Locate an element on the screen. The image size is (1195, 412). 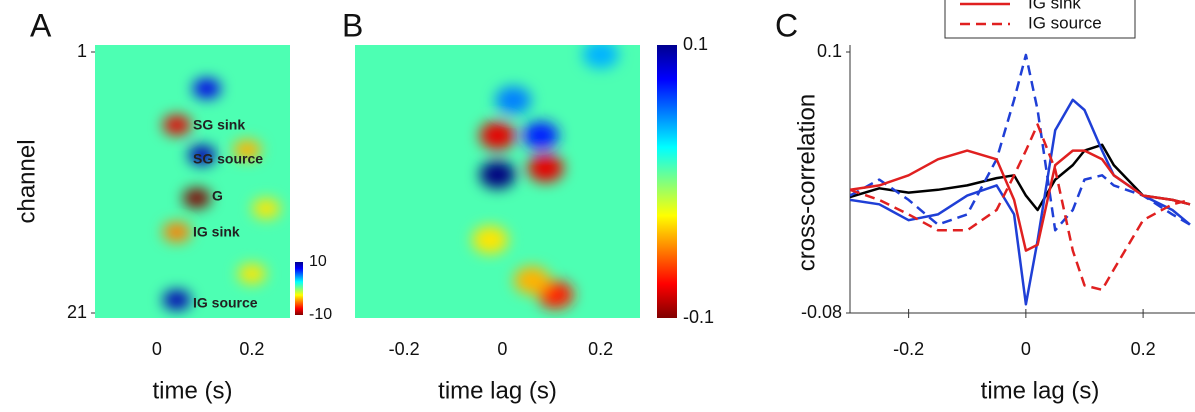
panel-label: B is located at coordinates (352, 25).